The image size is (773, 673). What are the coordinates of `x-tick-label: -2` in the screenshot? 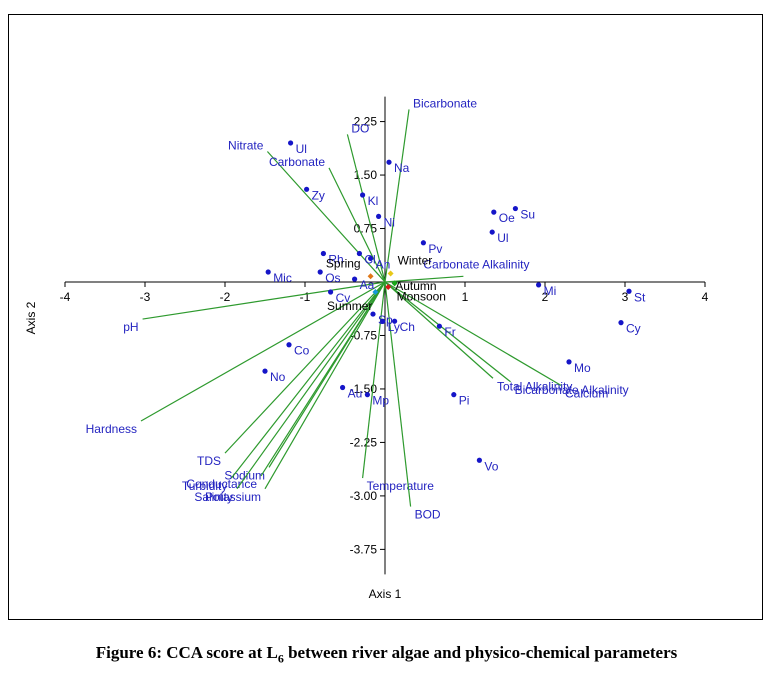 It's located at (225, 297).